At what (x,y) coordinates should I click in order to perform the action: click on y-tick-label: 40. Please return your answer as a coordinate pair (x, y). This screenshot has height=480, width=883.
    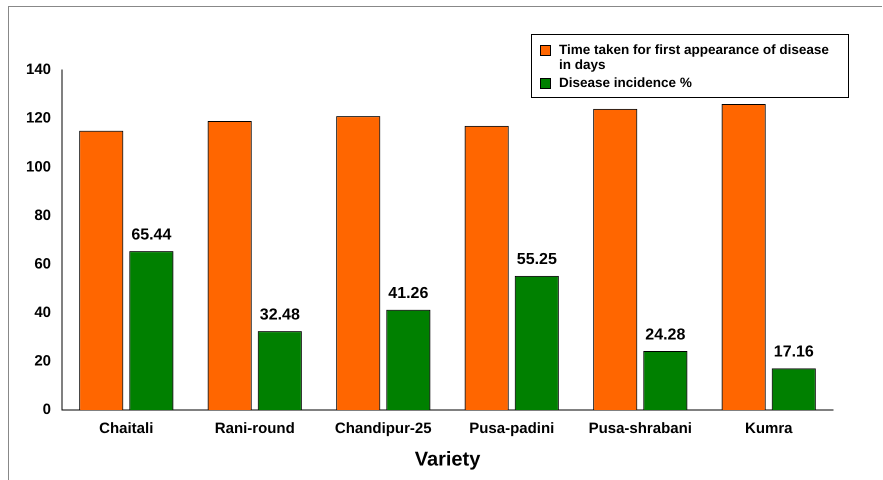
    Looking at the image, I should click on (43, 312).